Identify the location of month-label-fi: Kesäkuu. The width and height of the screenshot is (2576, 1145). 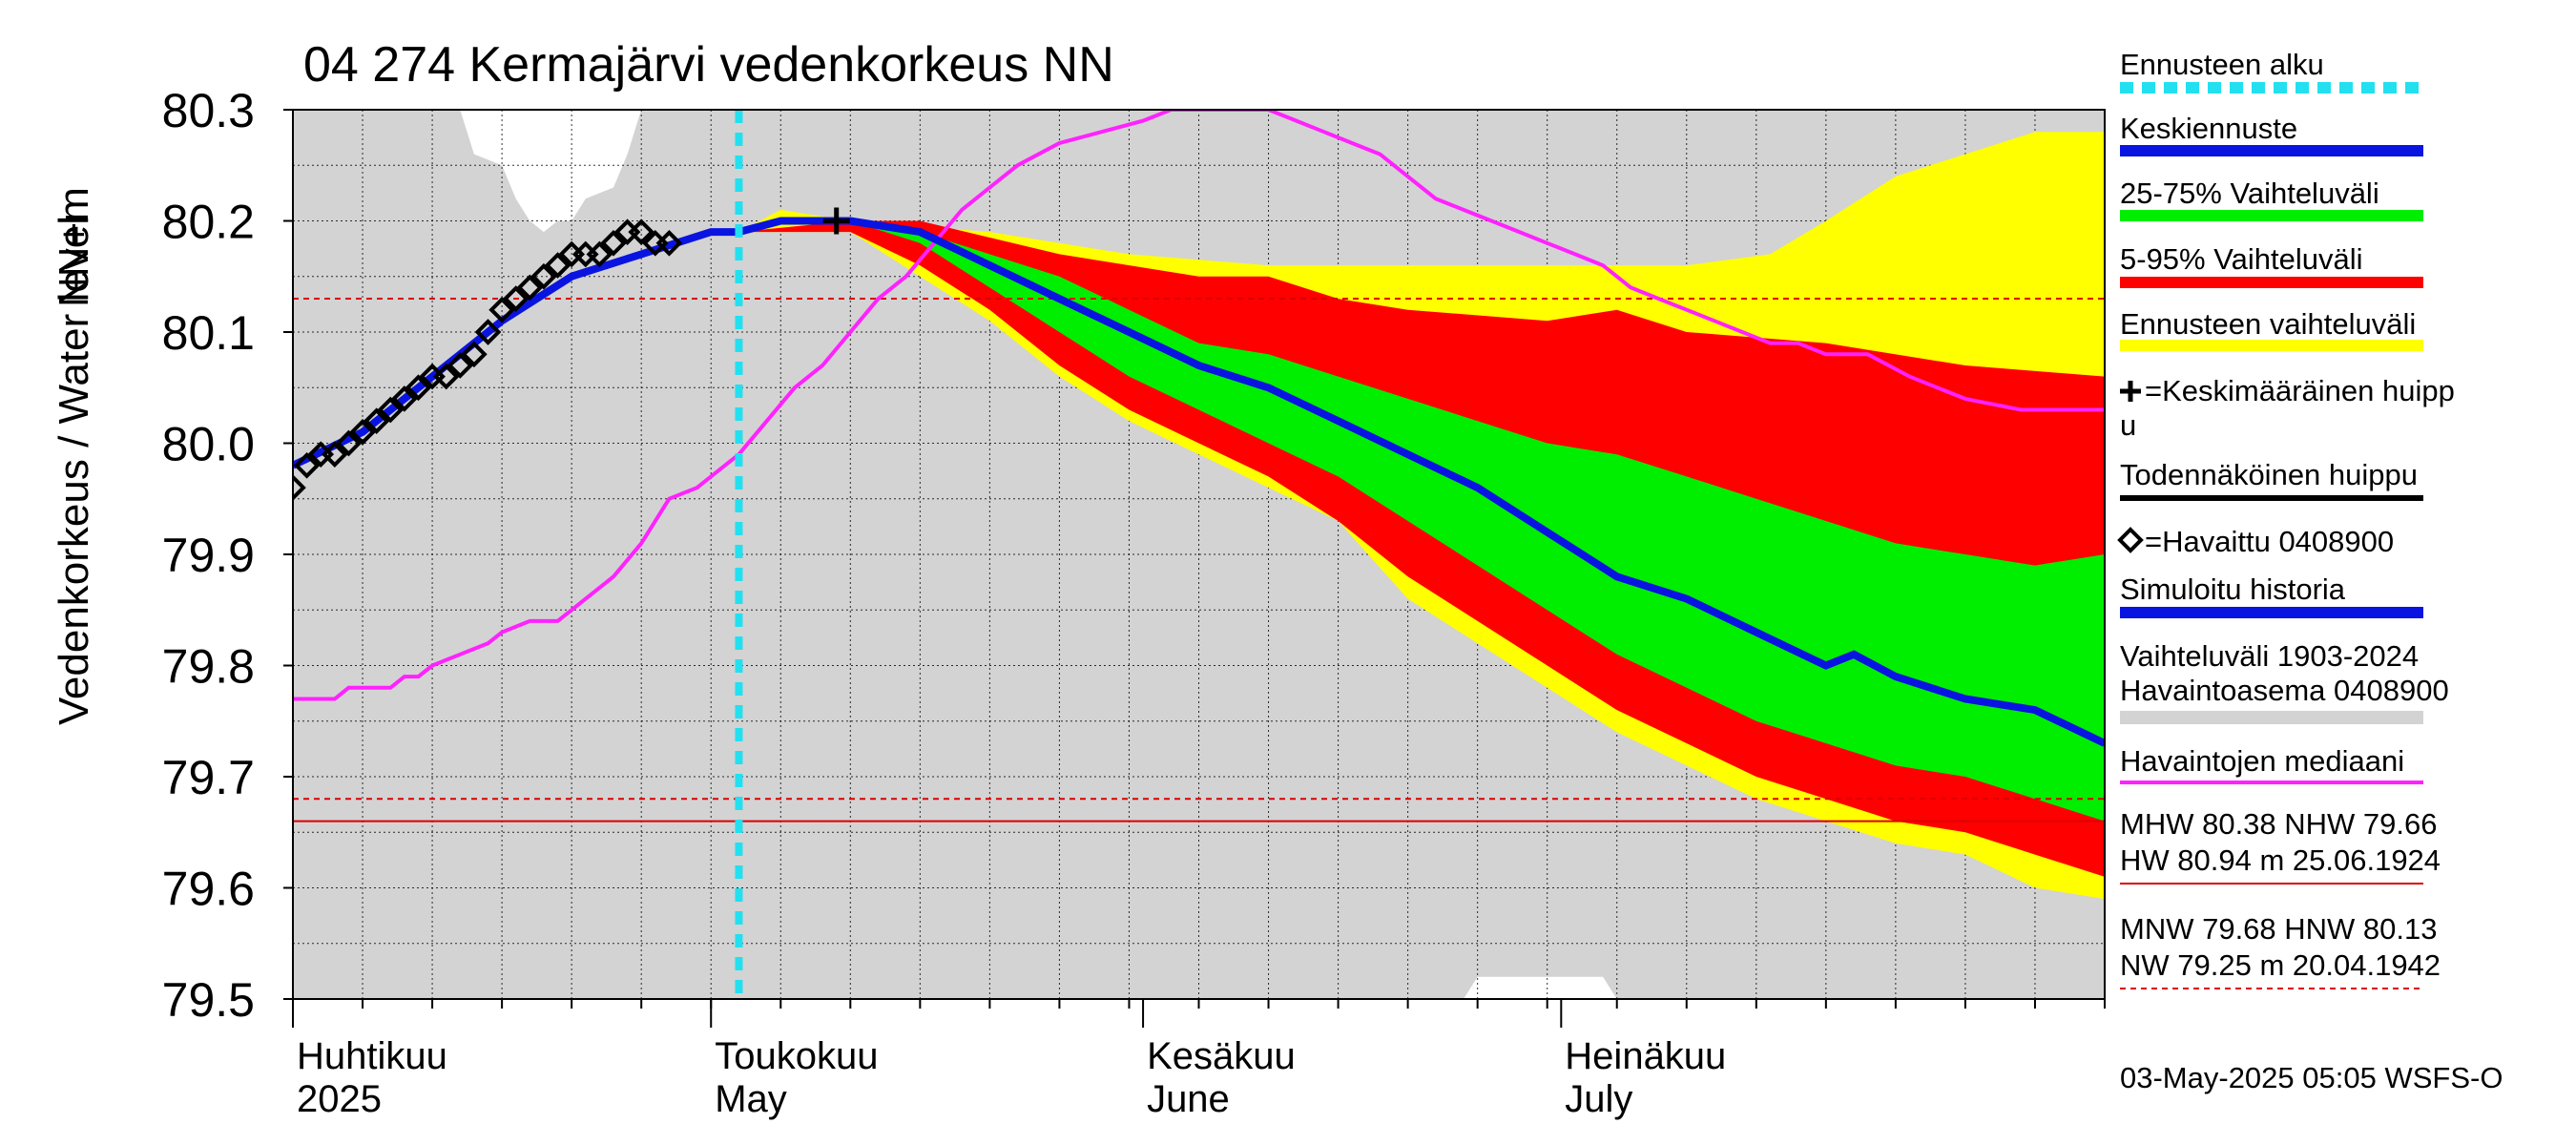
(1221, 1056).